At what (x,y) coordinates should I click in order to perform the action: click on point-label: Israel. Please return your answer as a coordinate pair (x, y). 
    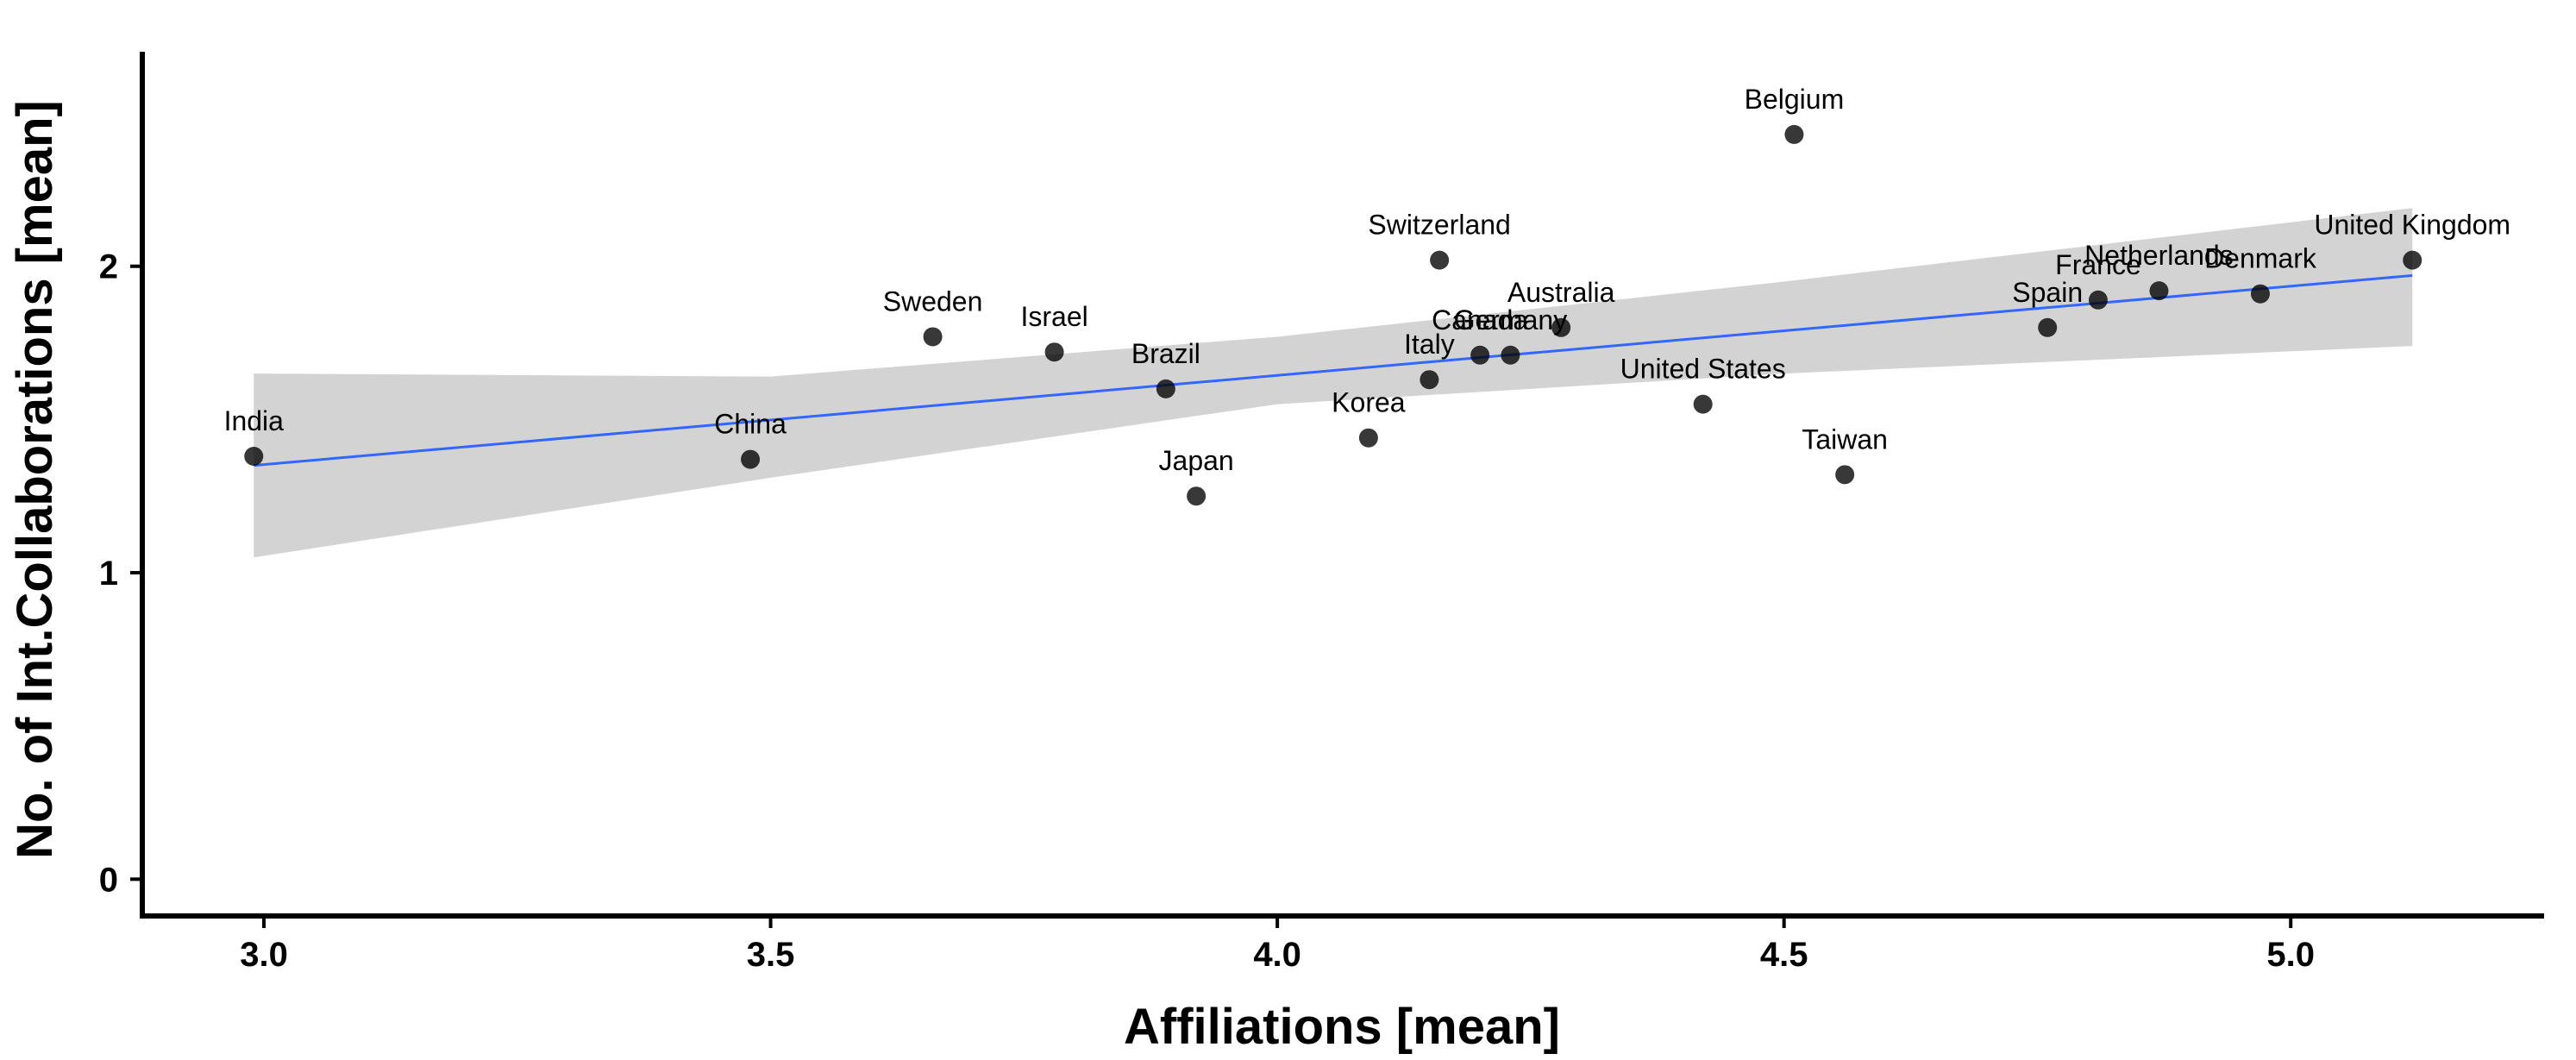
    Looking at the image, I should click on (1053, 316).